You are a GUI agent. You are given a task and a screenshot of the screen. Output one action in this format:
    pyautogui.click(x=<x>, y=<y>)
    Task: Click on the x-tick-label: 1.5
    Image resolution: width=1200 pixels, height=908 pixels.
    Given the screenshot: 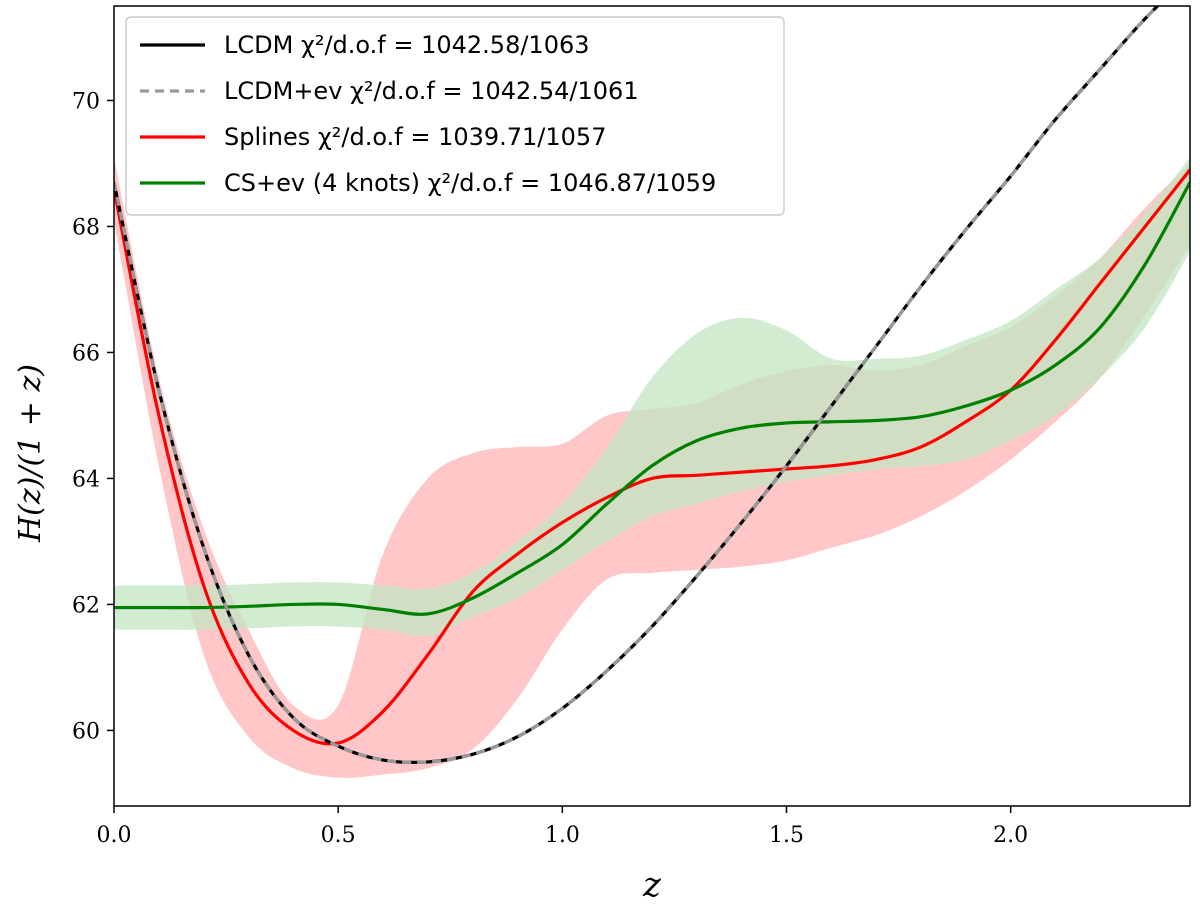 What is the action you would take?
    pyautogui.click(x=786, y=835)
    